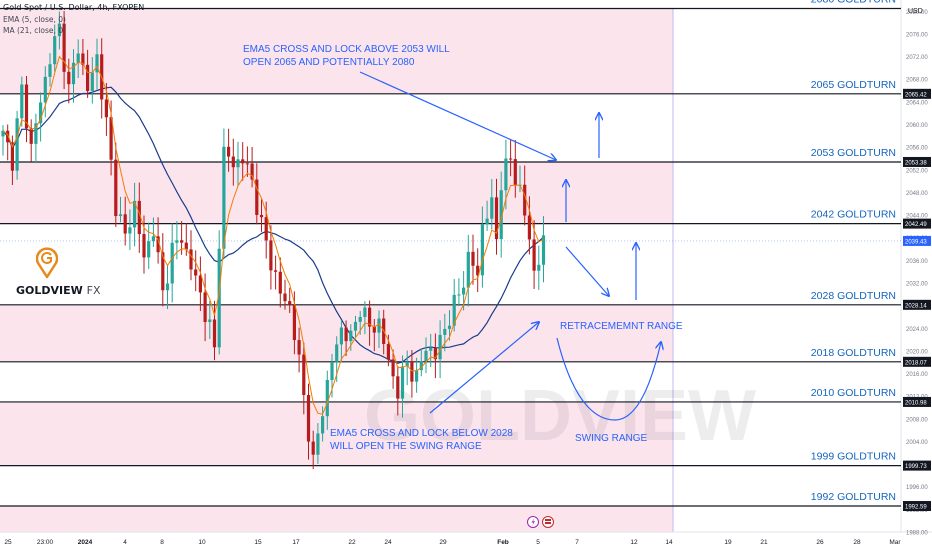  I want to click on event-icons, so click(540, 522).